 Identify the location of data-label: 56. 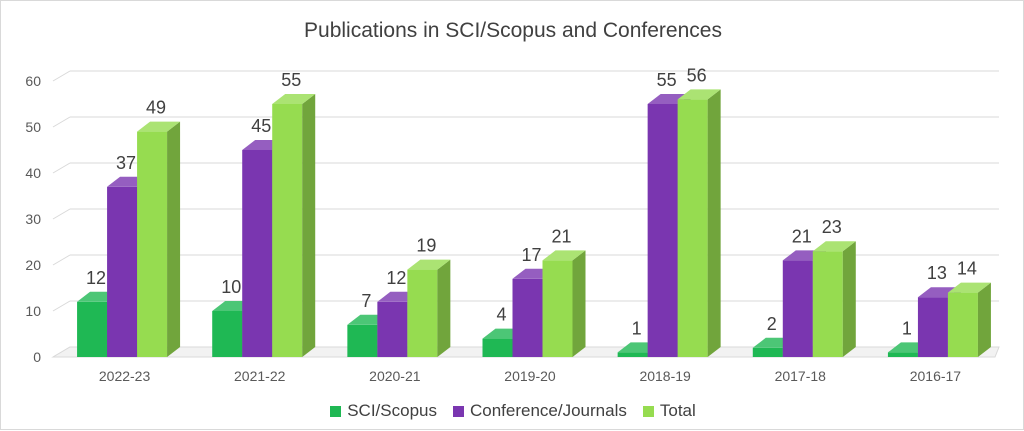
(697, 75).